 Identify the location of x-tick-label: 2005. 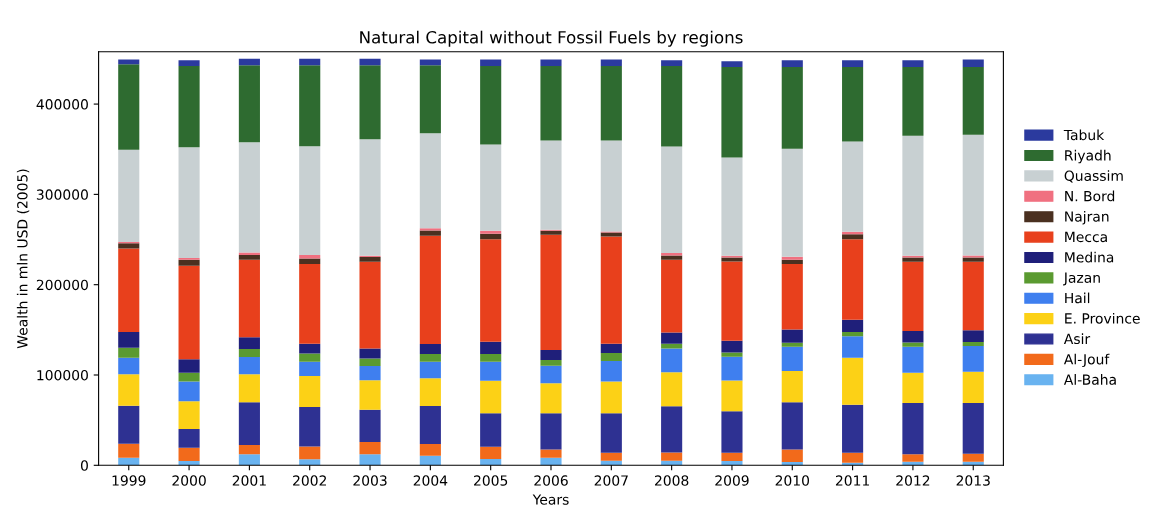
(491, 480).